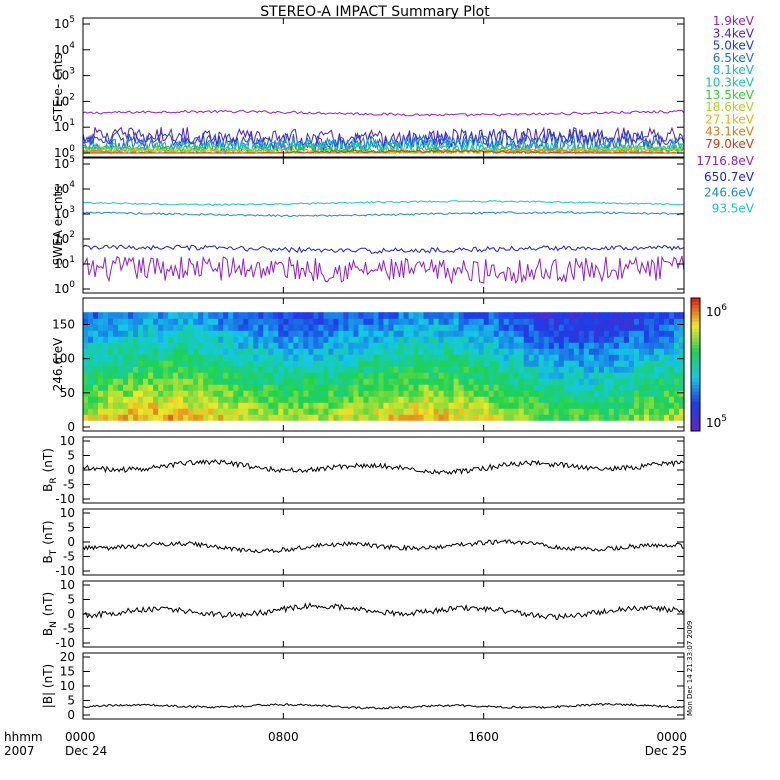  I want to click on swea-legend-entry-3: 93.5eV, so click(733, 208).